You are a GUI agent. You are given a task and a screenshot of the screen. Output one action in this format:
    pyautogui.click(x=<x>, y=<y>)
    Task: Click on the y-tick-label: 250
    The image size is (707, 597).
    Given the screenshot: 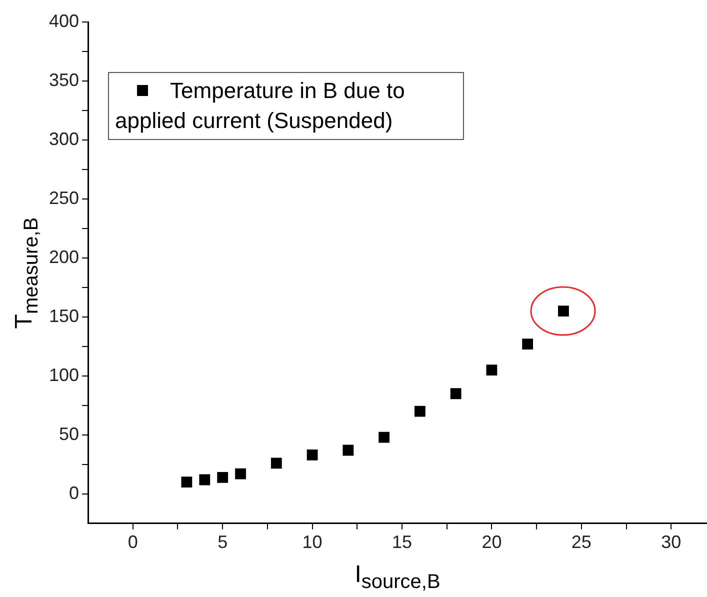 What is the action you would take?
    pyautogui.click(x=64, y=198)
    